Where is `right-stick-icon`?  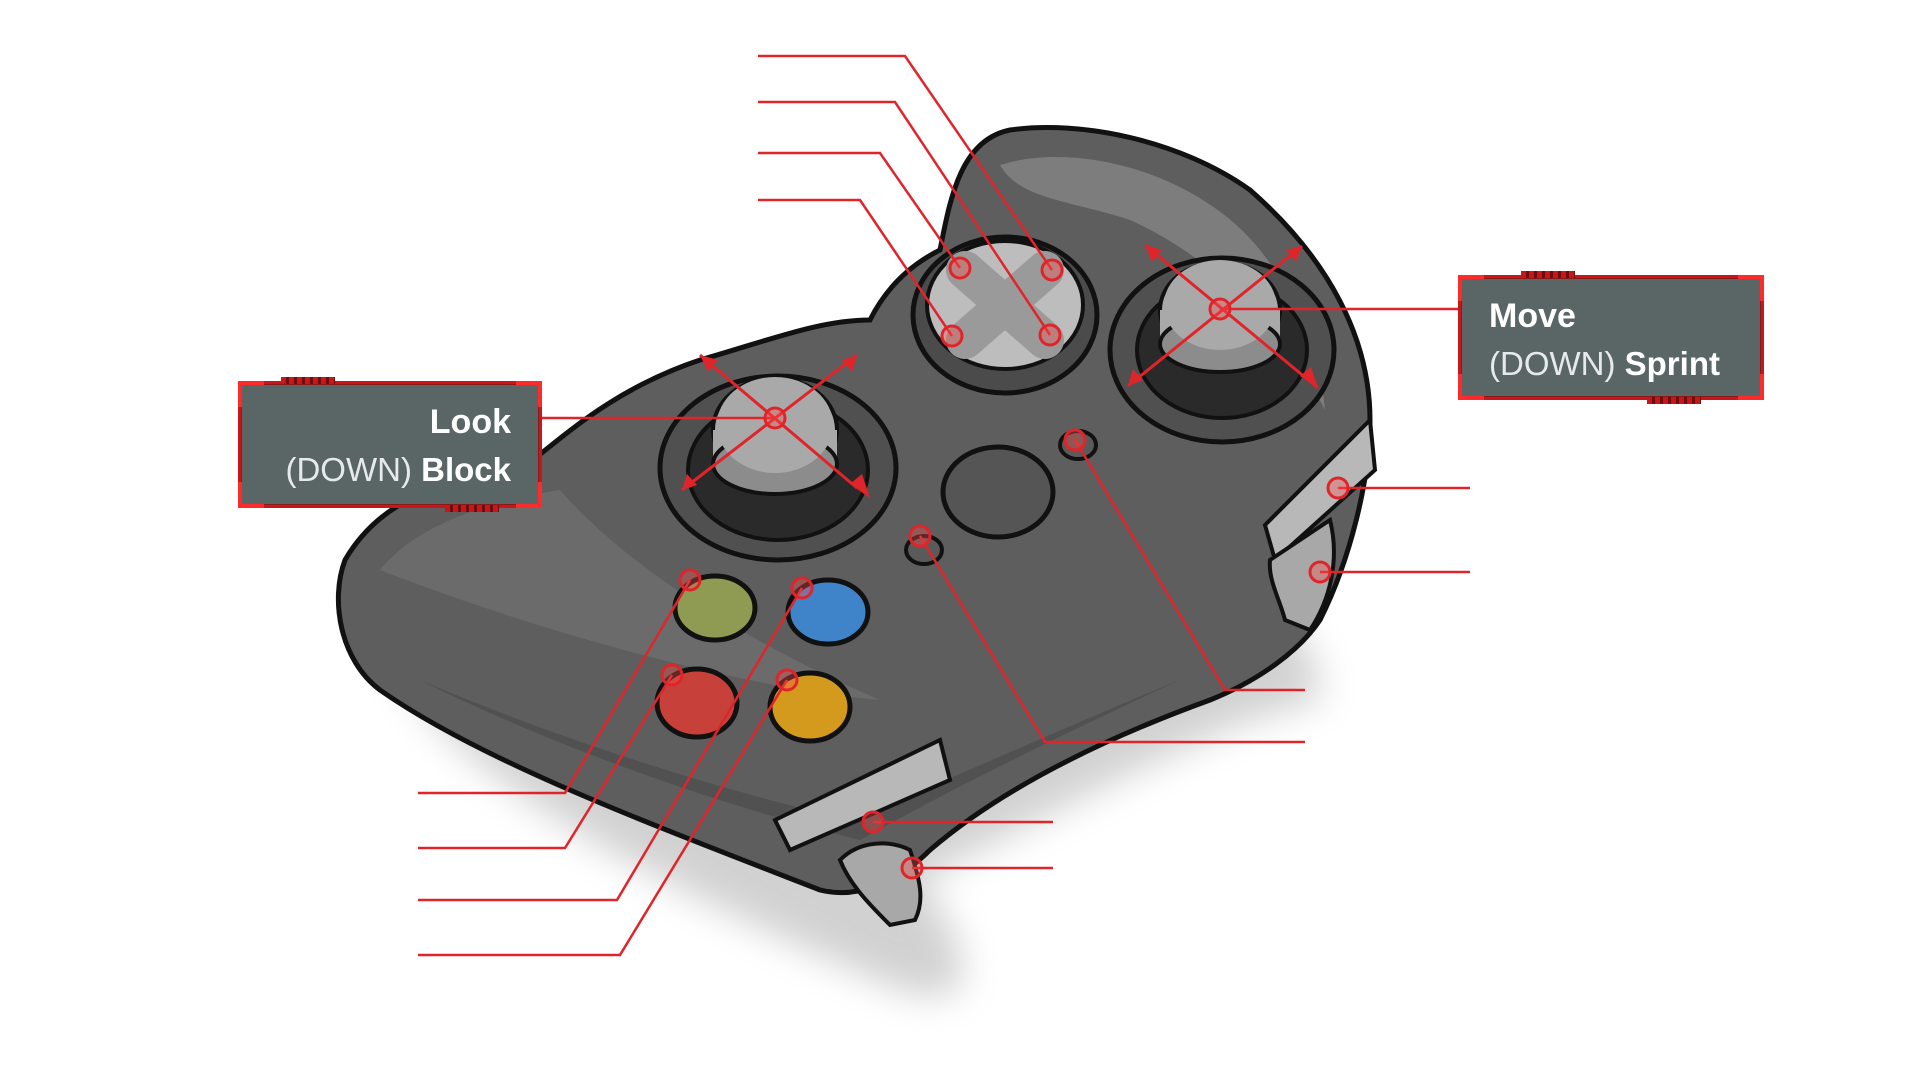
right-stick-icon is located at coordinates (1222, 350).